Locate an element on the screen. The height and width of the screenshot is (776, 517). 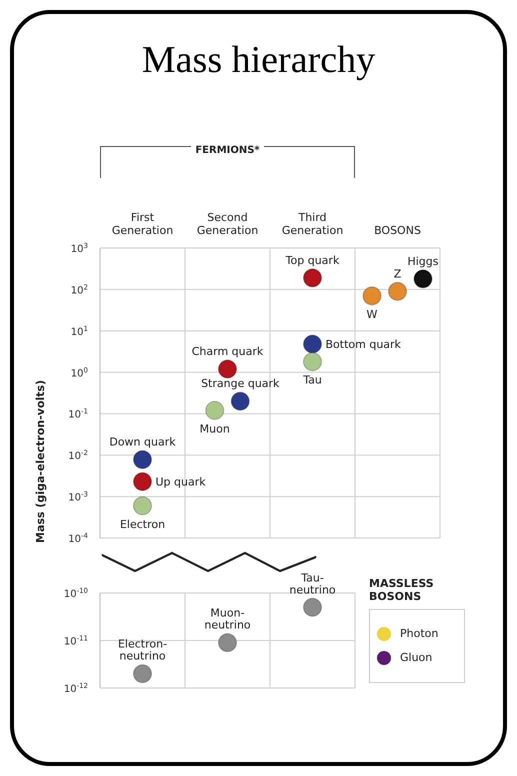
legend-label: Gluon is located at coordinates (416, 657).